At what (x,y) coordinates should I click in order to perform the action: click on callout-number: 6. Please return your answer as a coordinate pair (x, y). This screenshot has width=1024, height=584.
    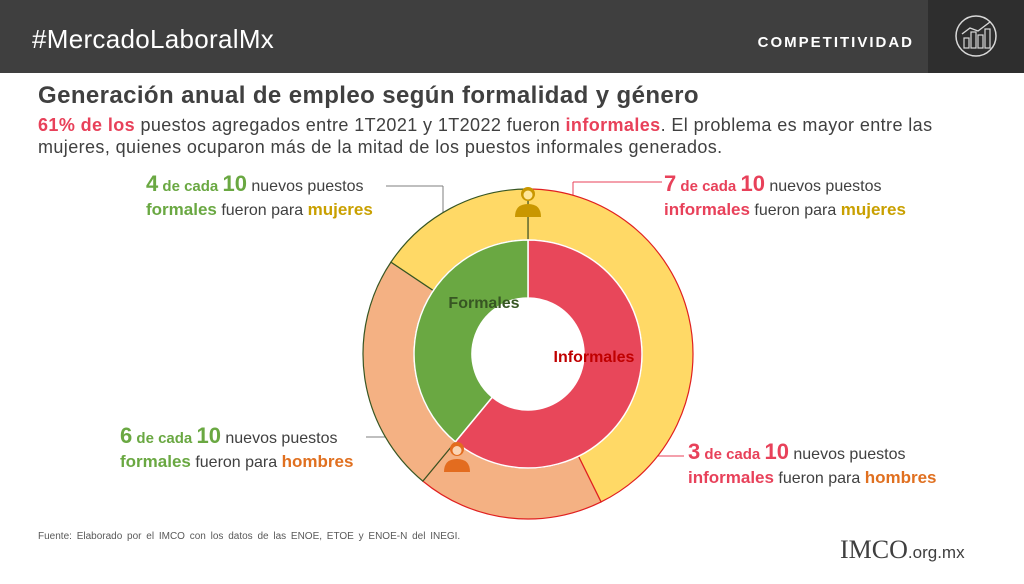
    Looking at the image, I should click on (126, 435).